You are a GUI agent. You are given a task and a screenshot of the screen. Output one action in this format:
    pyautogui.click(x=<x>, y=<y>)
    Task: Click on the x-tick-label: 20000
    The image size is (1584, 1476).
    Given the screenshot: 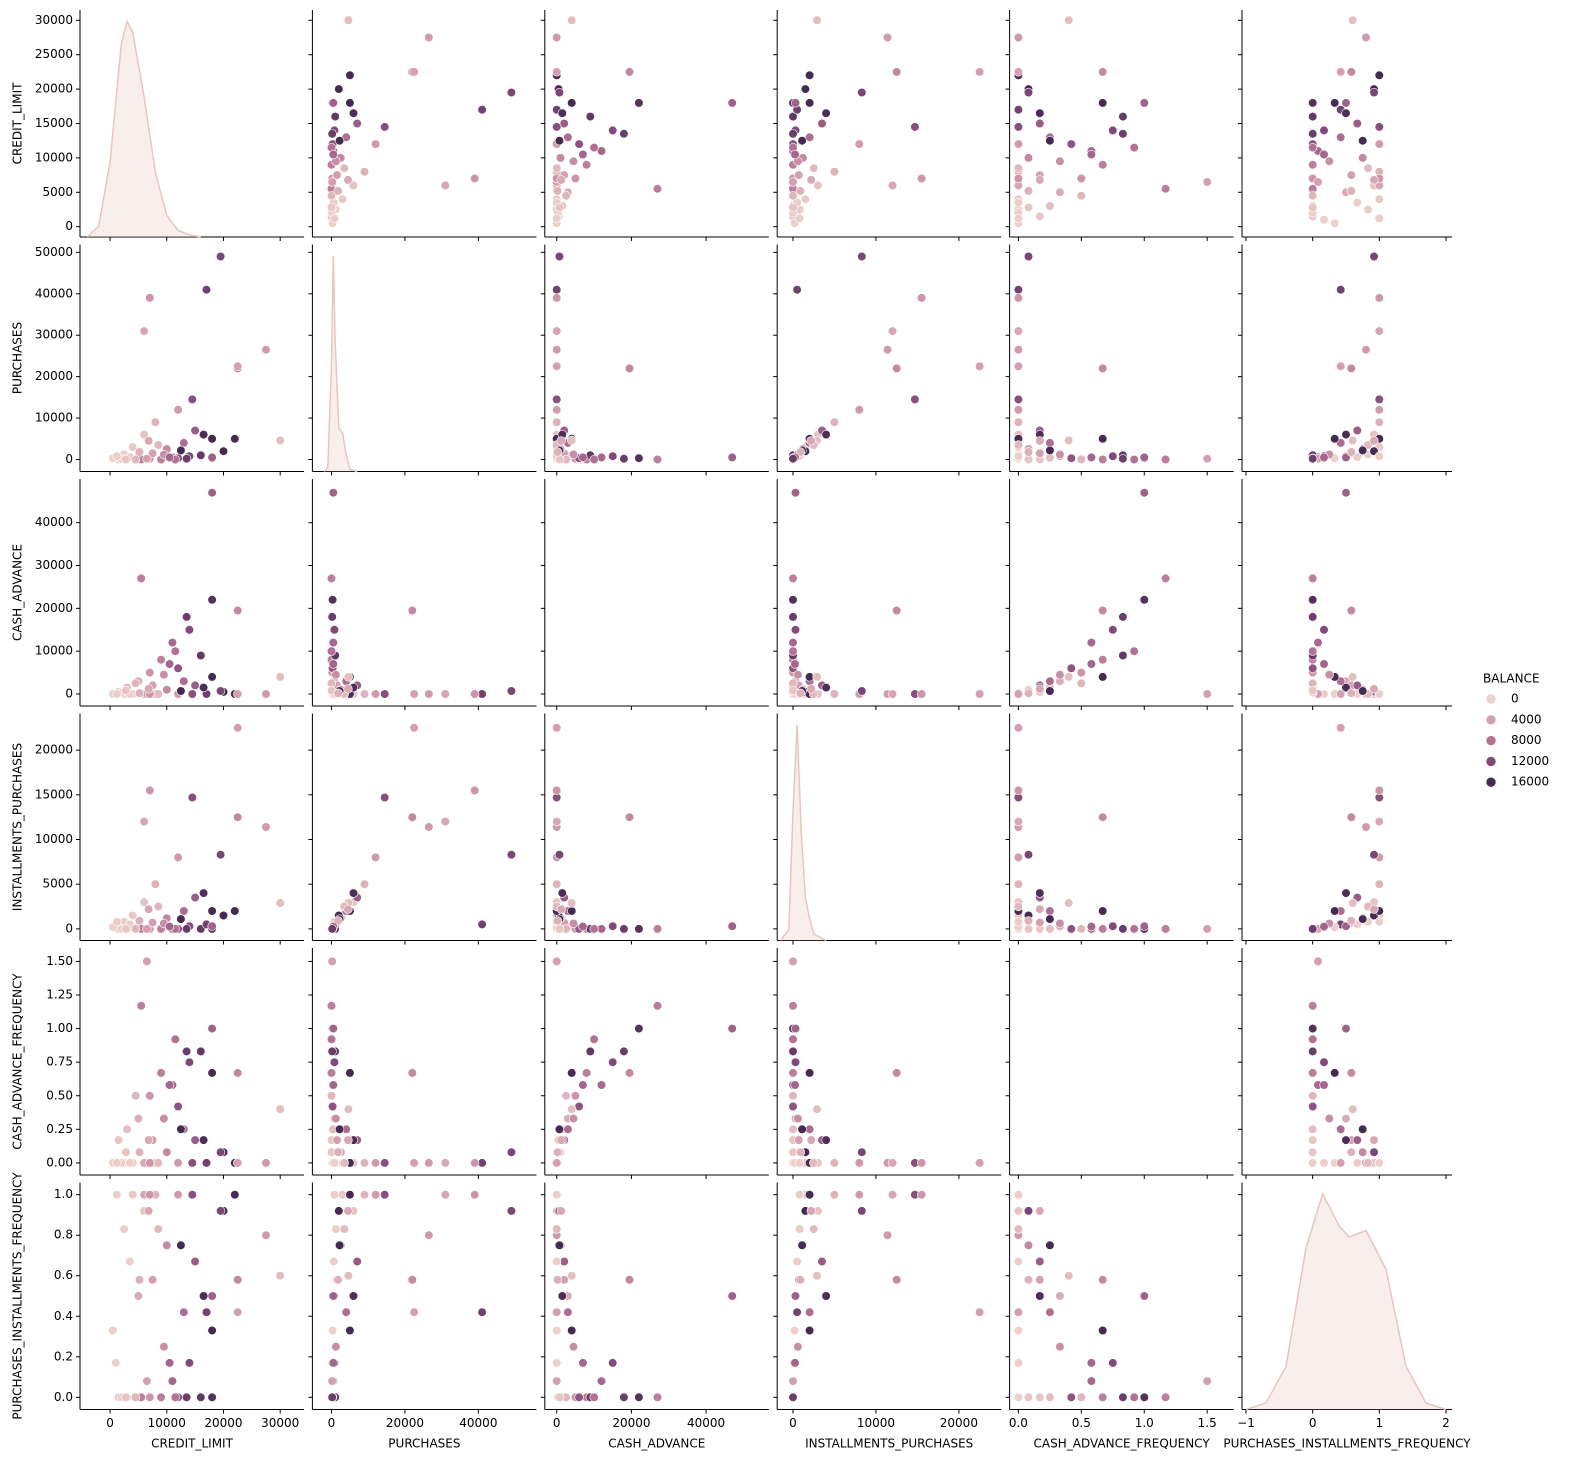 What is the action you would take?
    pyautogui.click(x=405, y=1423)
    